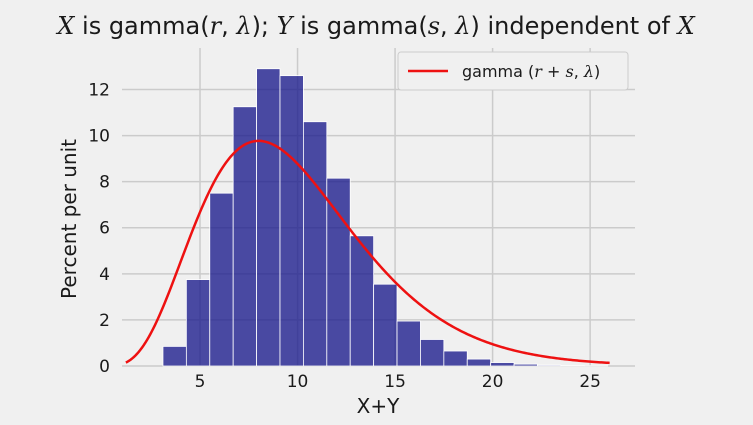 This screenshot has height=425, width=753. I want to click on x-tick-labels: 5 10 15 20 25, so click(398, 382).